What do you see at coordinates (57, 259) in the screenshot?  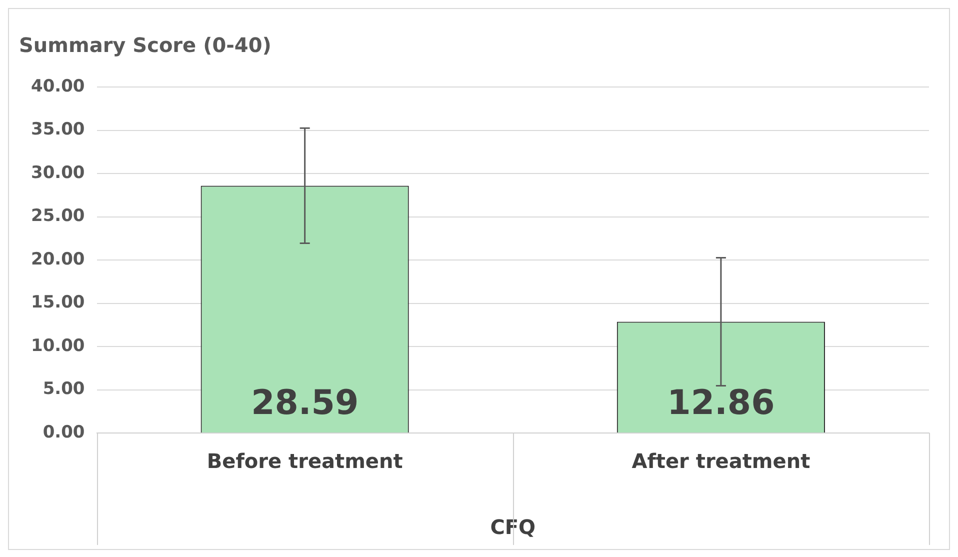 I see `y-tick-label: 20.00` at bounding box center [57, 259].